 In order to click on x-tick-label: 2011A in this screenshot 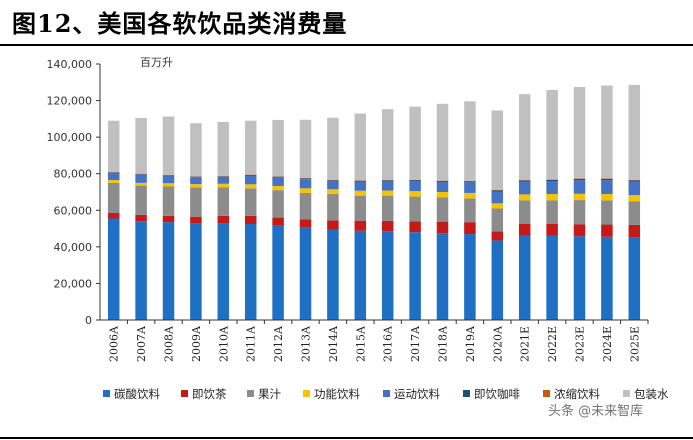, I will do `click(251, 343)`.